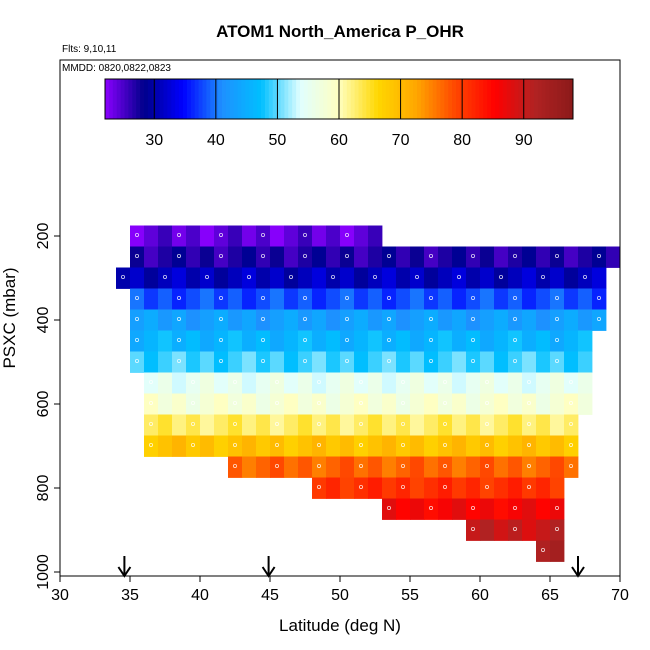 This screenshot has width=650, height=650. I want to click on y-axis: 200 400 600 800 1000, so click(47, 406).